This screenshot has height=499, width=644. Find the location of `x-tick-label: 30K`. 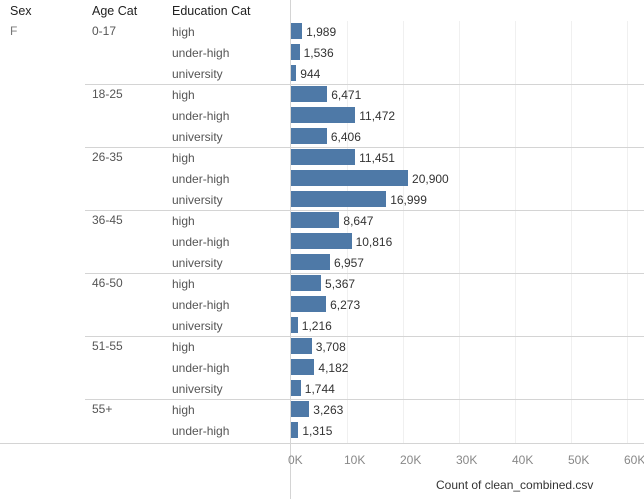

x-tick-label: 30K is located at coordinates (467, 460).